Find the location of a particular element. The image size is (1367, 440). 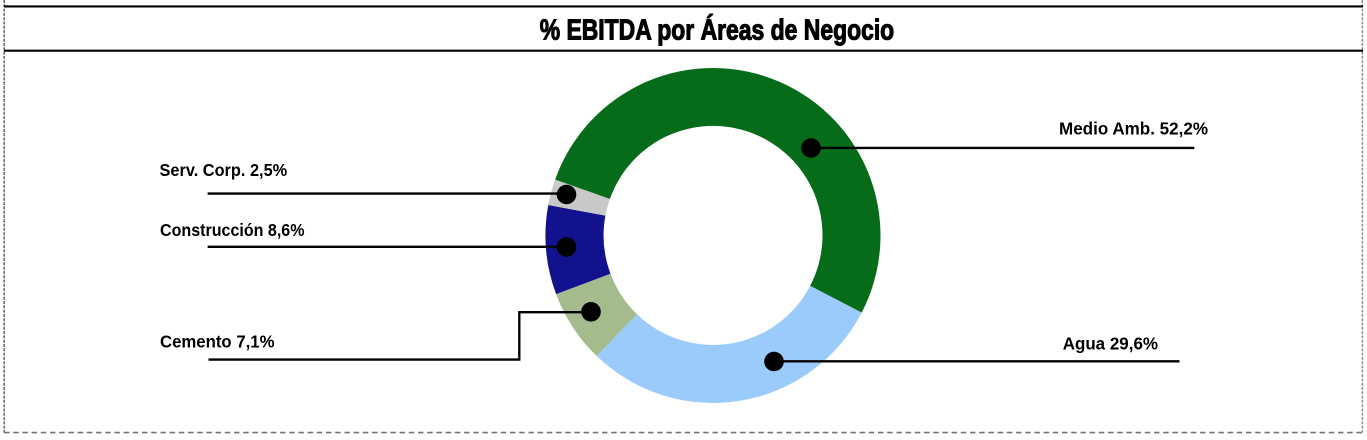

svg-text: Construcción 8,6% is located at coordinates (232, 230).